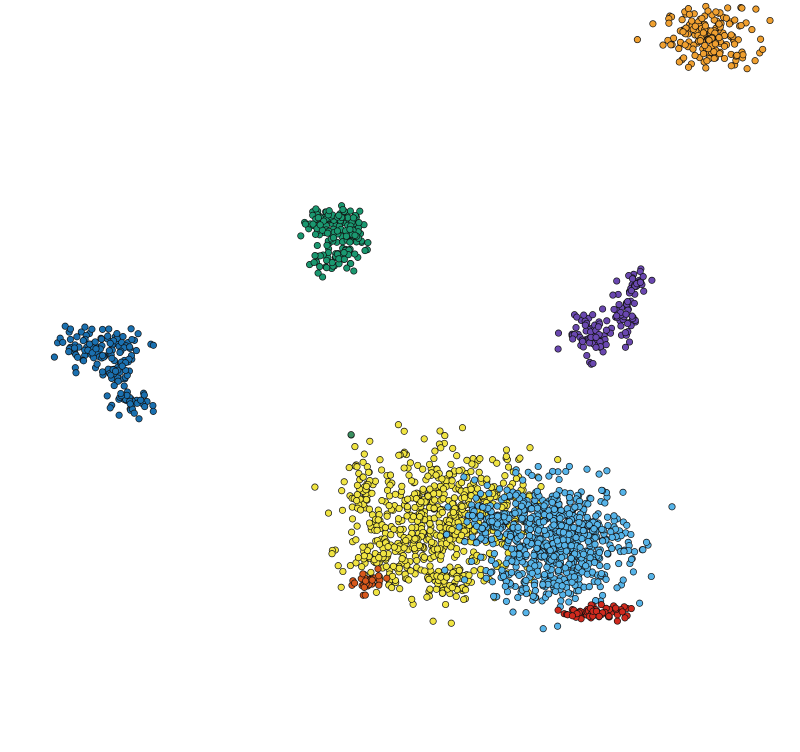 The width and height of the screenshot is (800, 752). I want to click on cluster-yellow-lower-middle, so click(442, 524).